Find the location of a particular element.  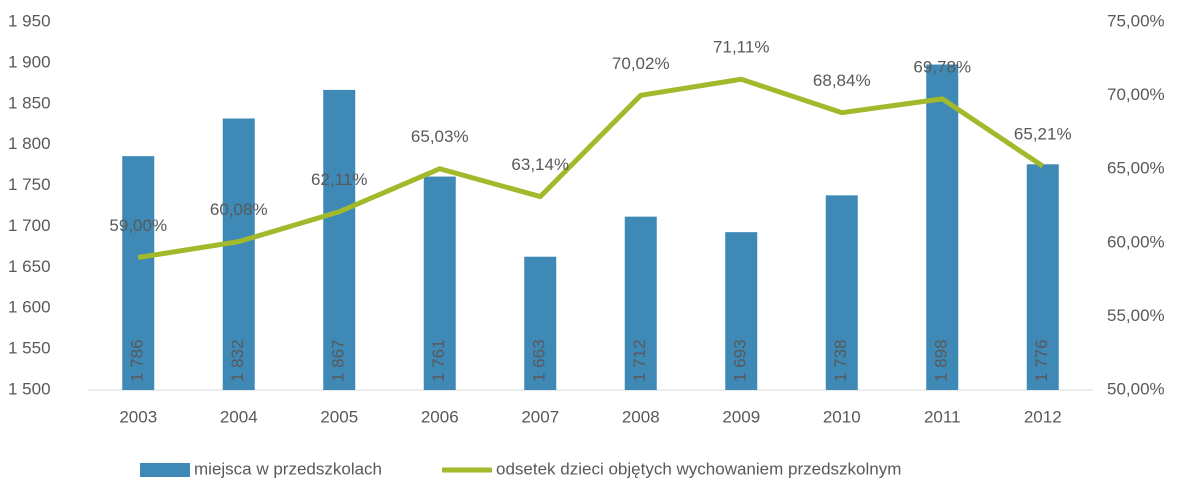

line-value-label: 63,14% is located at coordinates (540, 164).